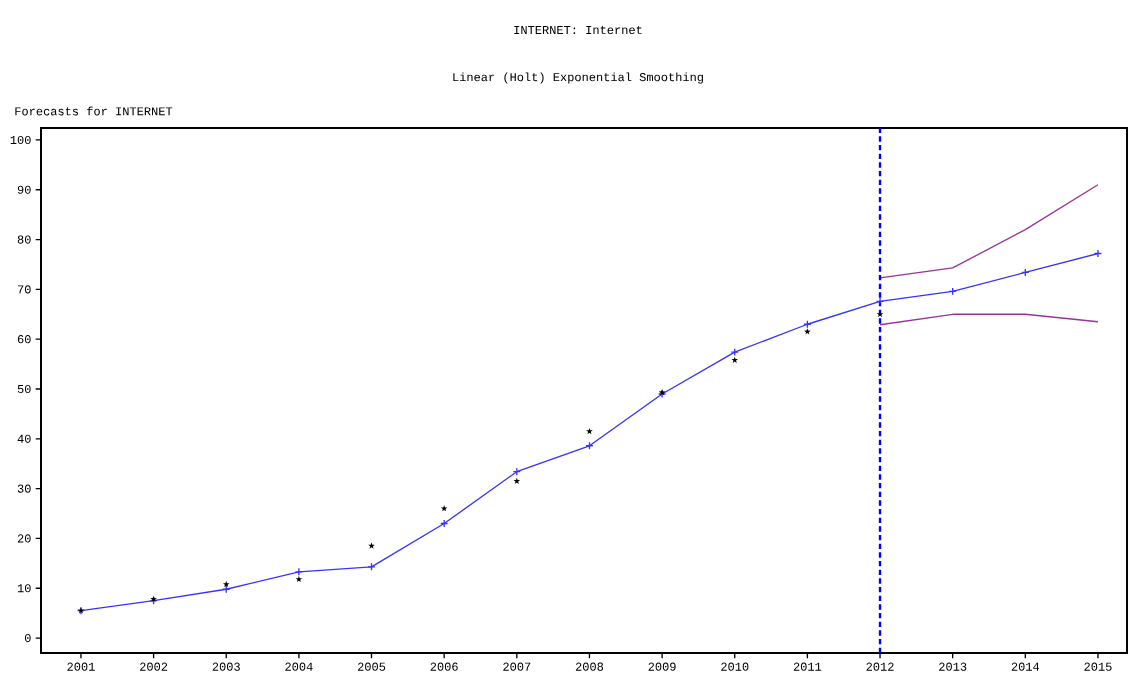 This screenshot has height=682, width=1131. What do you see at coordinates (807, 666) in the screenshot?
I see `x-tick-label: 2011` at bounding box center [807, 666].